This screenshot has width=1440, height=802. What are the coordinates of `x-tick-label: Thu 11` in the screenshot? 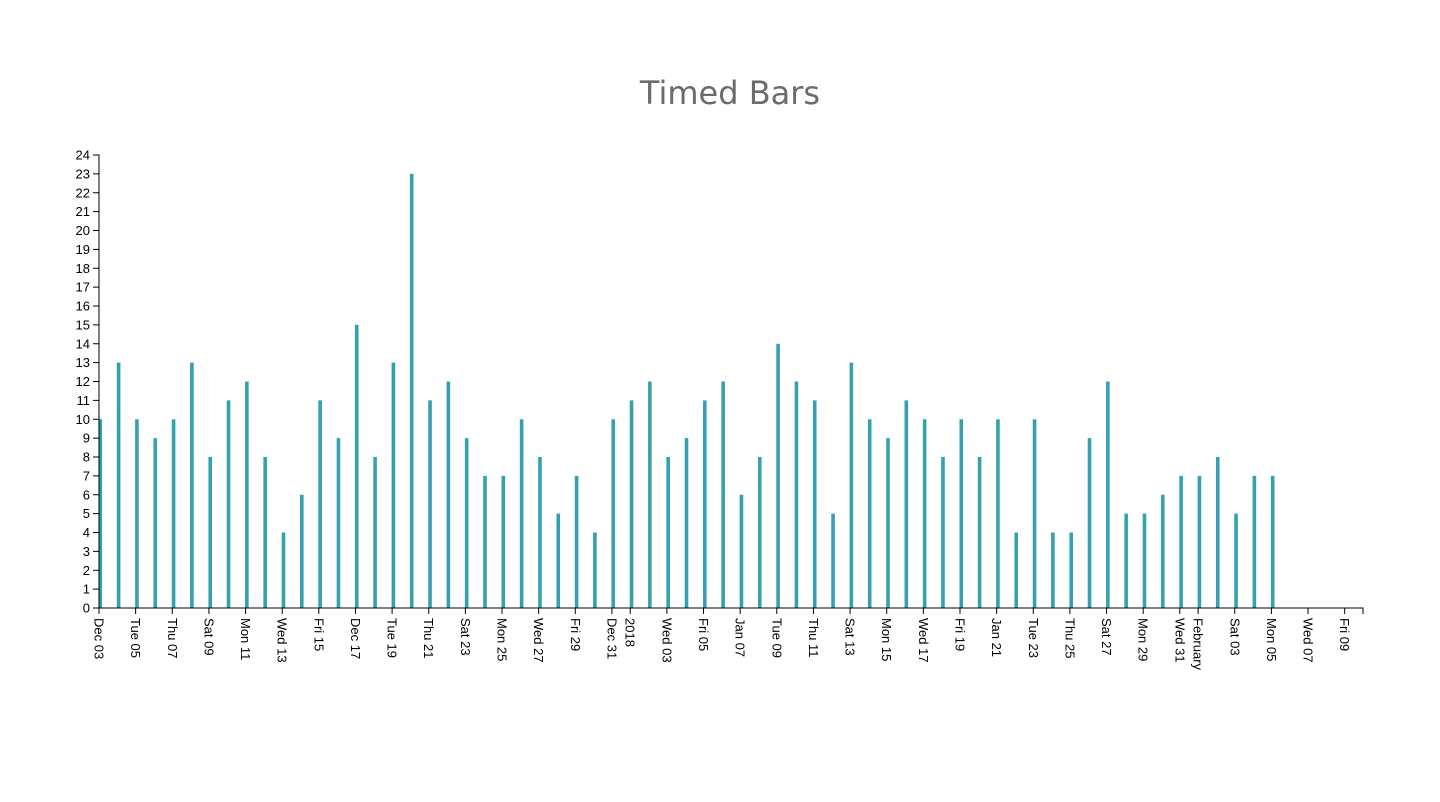 It's located at (813, 638).